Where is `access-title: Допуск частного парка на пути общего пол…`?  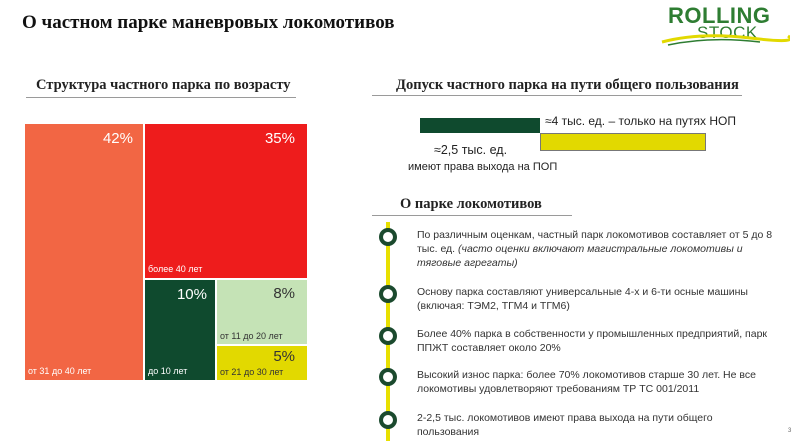
access-title: Допуск частного парка на пути общего пол… is located at coordinates (567, 85).